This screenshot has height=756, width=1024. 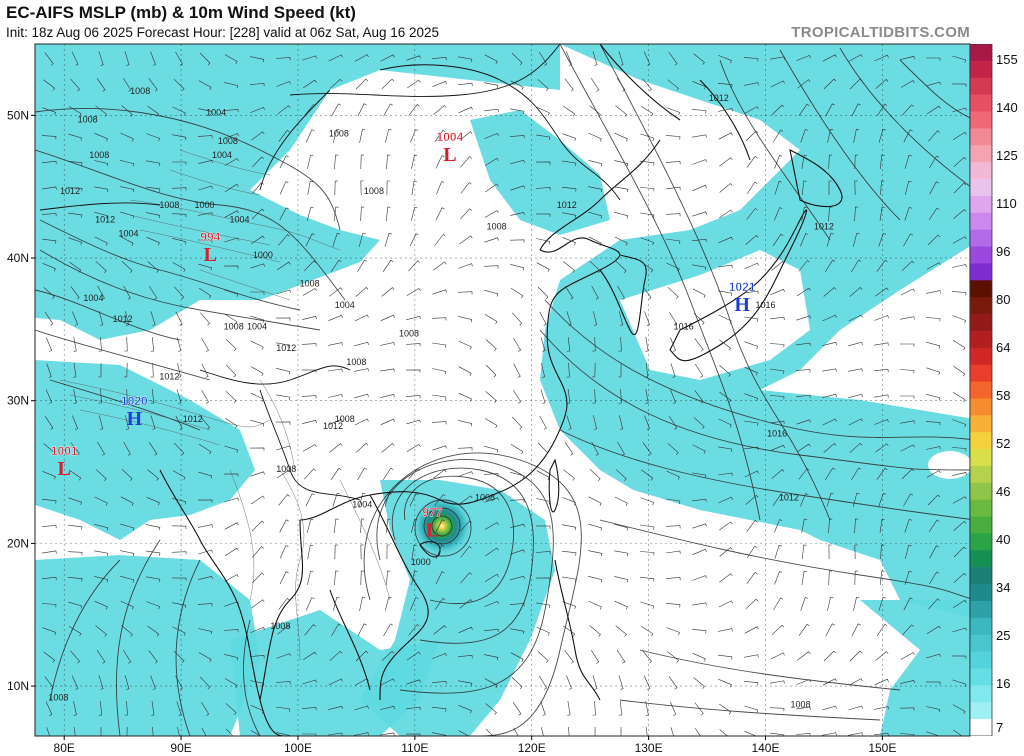 What do you see at coordinates (450, 137) in the screenshot?
I see `pressure-center-value: 1004` at bounding box center [450, 137].